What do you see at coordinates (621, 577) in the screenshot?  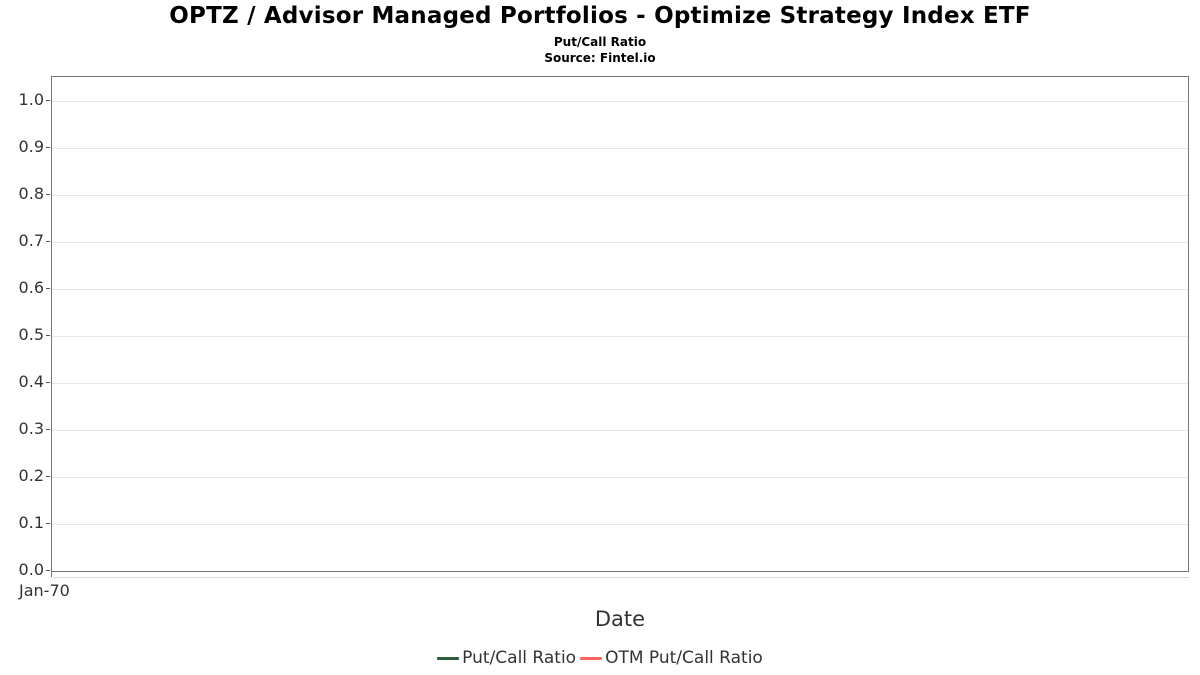 I see `x-axis-subline` at bounding box center [621, 577].